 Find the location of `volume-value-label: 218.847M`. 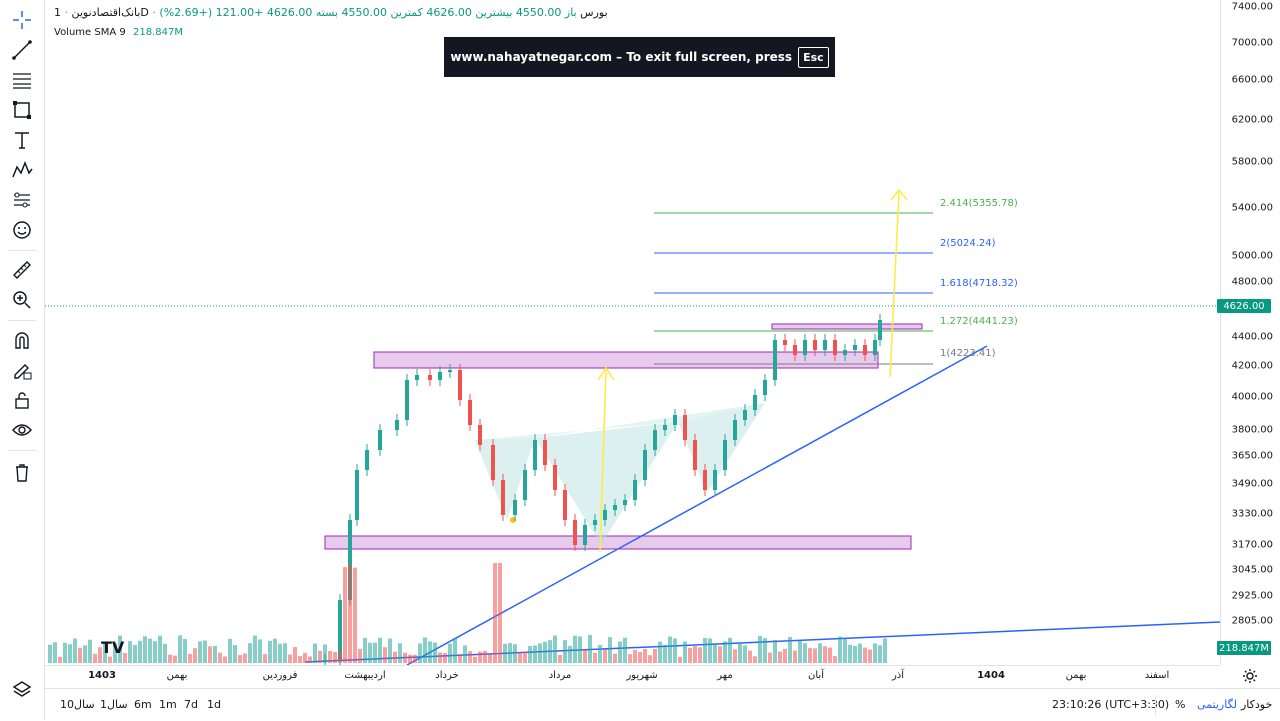

volume-value-label: 218.847M is located at coordinates (1244, 648).